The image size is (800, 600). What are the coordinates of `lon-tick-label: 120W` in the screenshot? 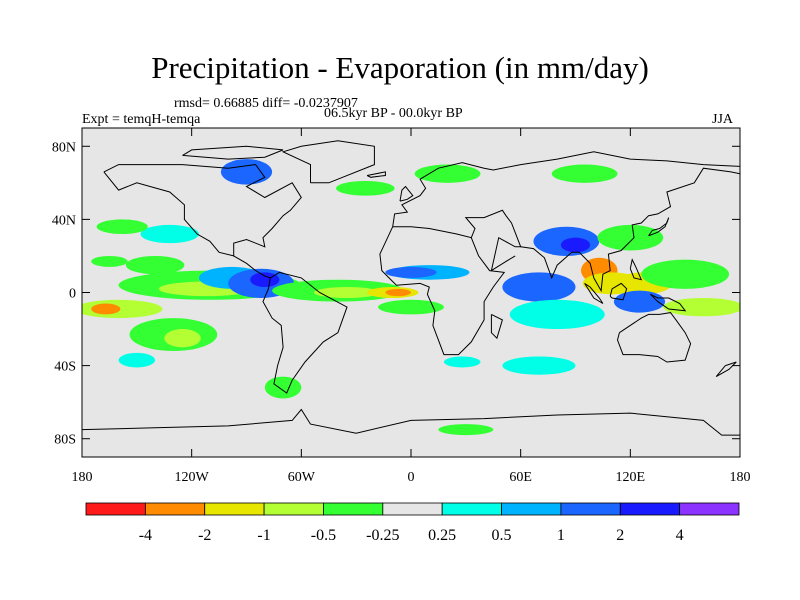 It's located at (192, 477).